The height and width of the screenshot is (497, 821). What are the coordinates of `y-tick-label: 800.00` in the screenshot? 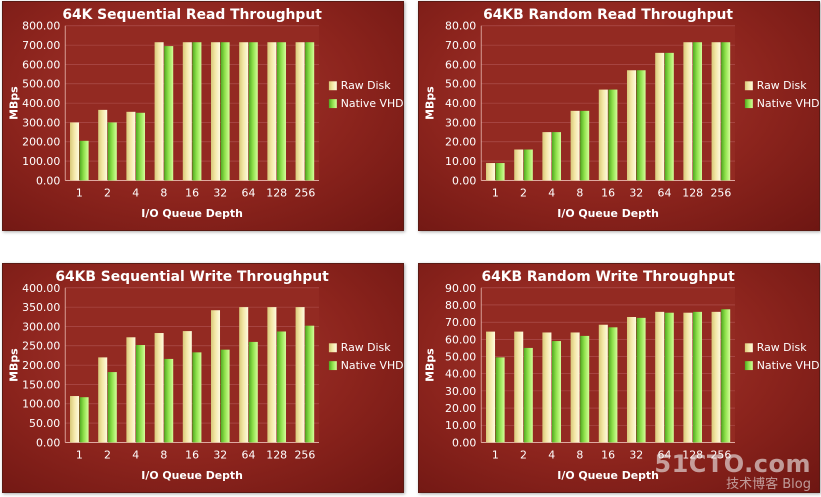 It's located at (41, 26).